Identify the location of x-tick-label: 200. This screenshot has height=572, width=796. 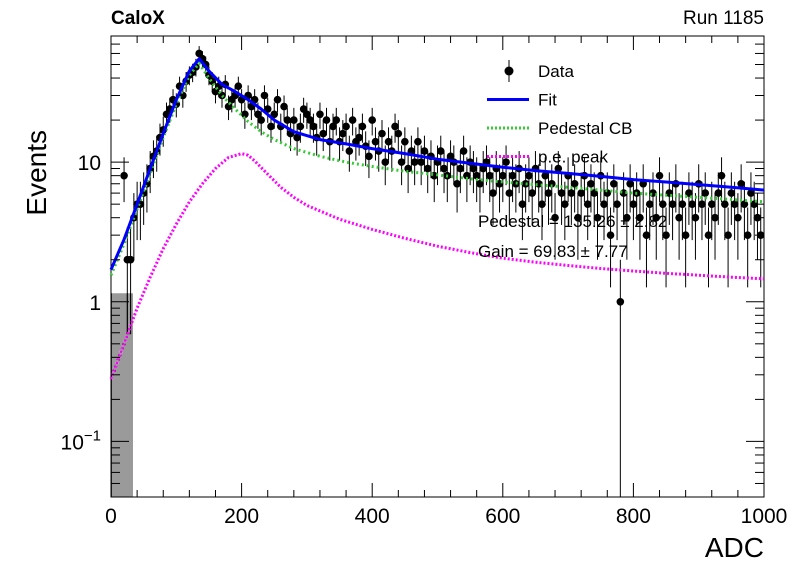
(241, 516).